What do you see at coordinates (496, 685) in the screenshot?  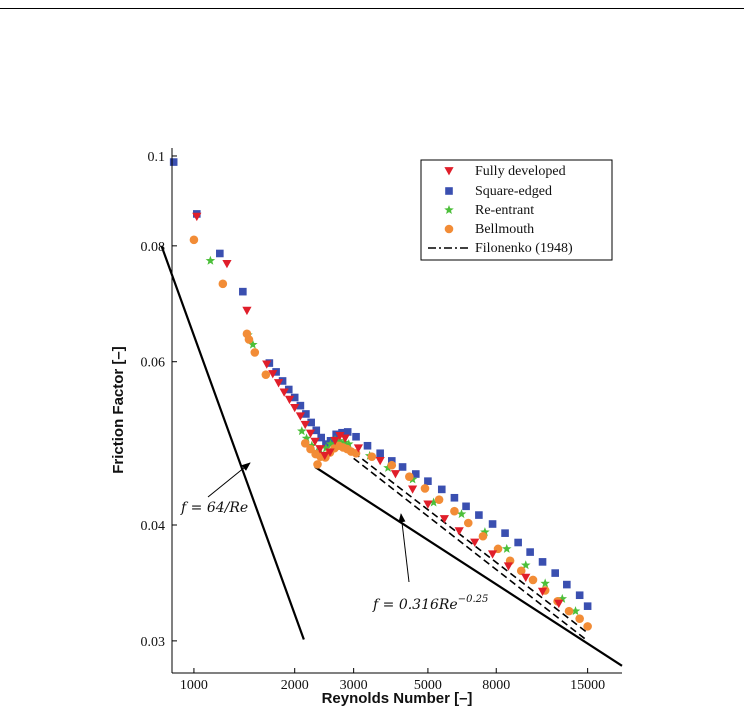 I see `x-tick-label-8000: 8000` at bounding box center [496, 685].